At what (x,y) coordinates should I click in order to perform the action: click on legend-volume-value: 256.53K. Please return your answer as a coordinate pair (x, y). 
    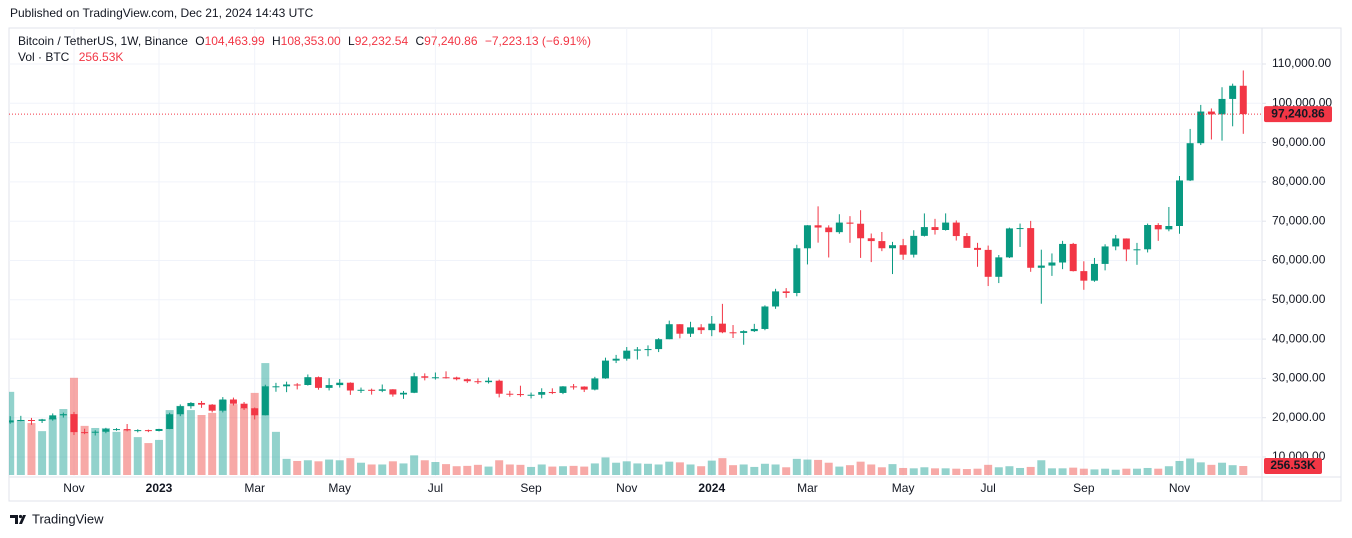
    Looking at the image, I should click on (101, 57).